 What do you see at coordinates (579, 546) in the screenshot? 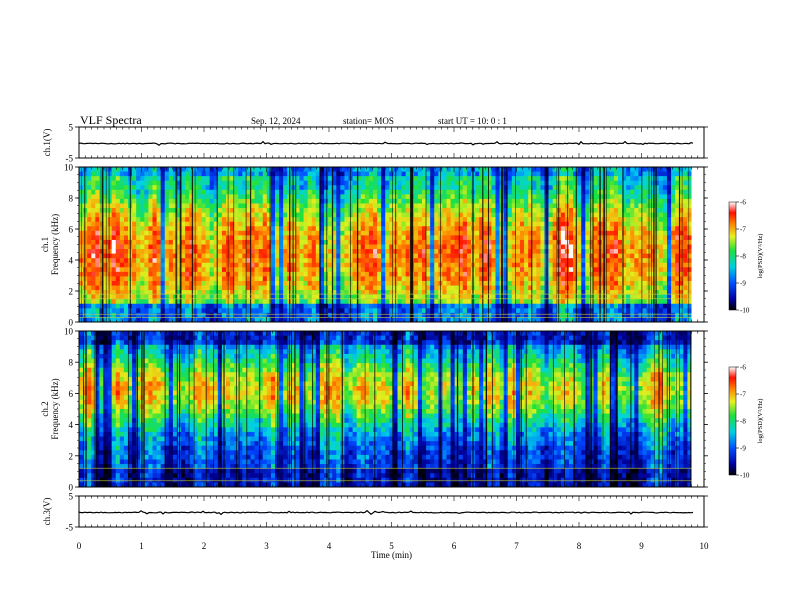
I see `x-tick-label: 8` at bounding box center [579, 546].